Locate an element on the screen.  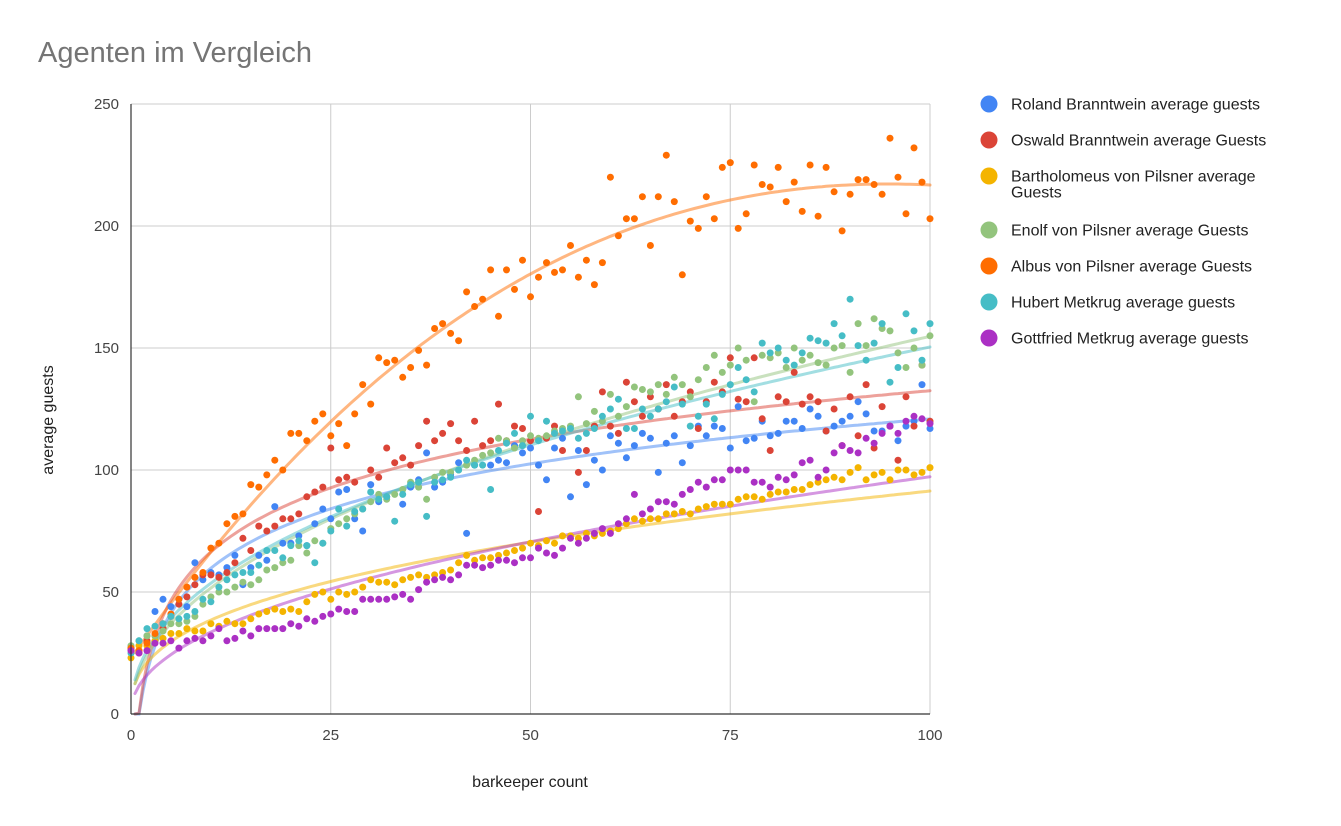
legend-item: Roland Branntwein average guests is located at coordinates (1120, 104).